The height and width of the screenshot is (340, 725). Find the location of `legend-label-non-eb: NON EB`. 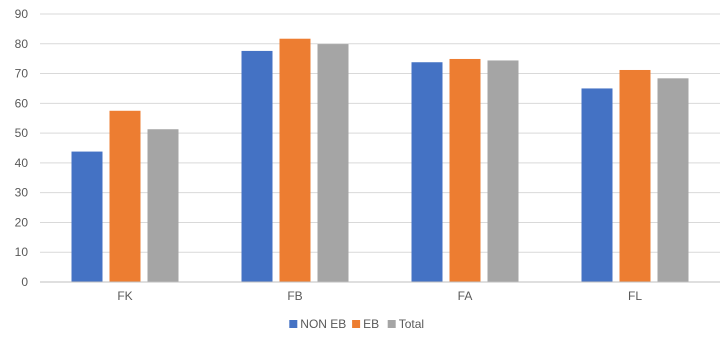

legend-label-non-eb: NON EB is located at coordinates (323, 324).